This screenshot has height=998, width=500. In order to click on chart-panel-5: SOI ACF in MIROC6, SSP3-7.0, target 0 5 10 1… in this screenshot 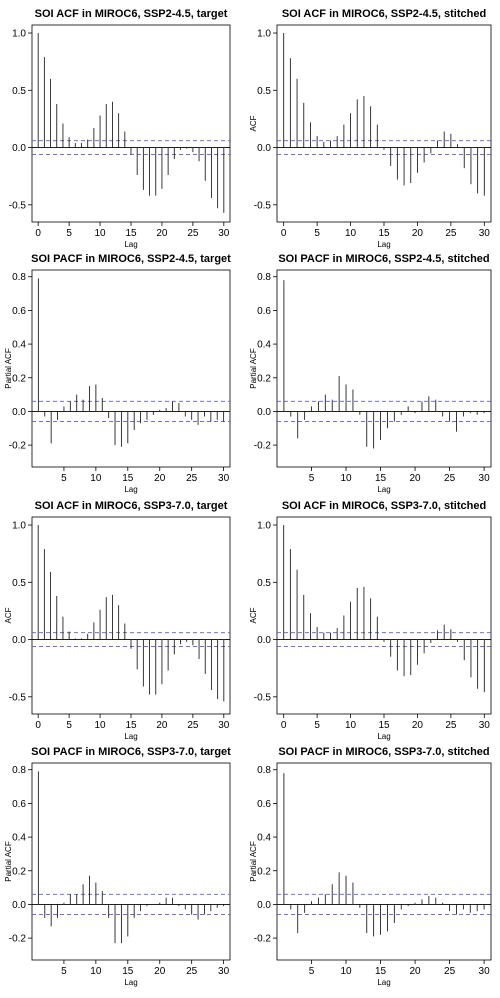, I will do `click(117, 620)`.